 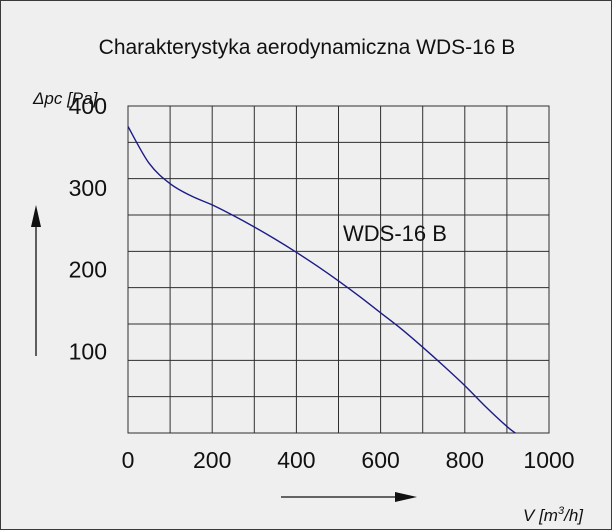 I want to click on series-label: WDS-16 B, so click(x=395, y=233).